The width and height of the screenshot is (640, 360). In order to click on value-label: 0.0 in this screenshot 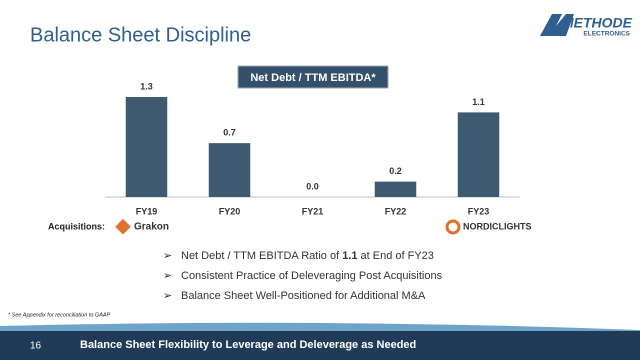, I will do `click(312, 186)`.